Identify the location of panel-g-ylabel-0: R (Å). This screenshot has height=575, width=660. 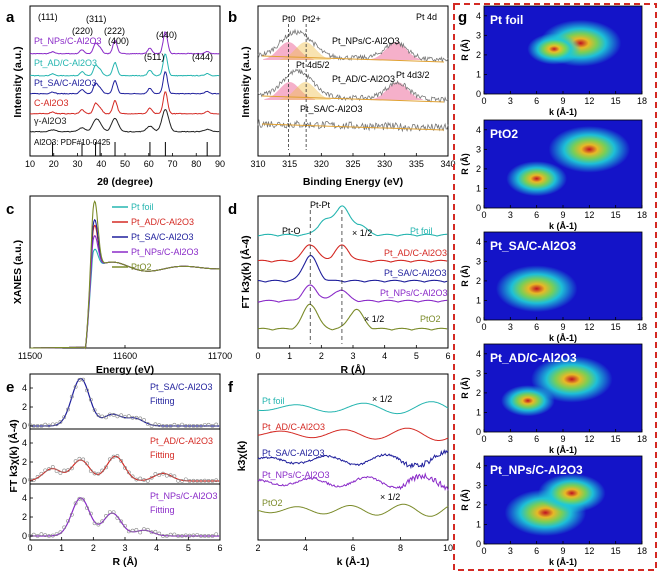
(465, 50).